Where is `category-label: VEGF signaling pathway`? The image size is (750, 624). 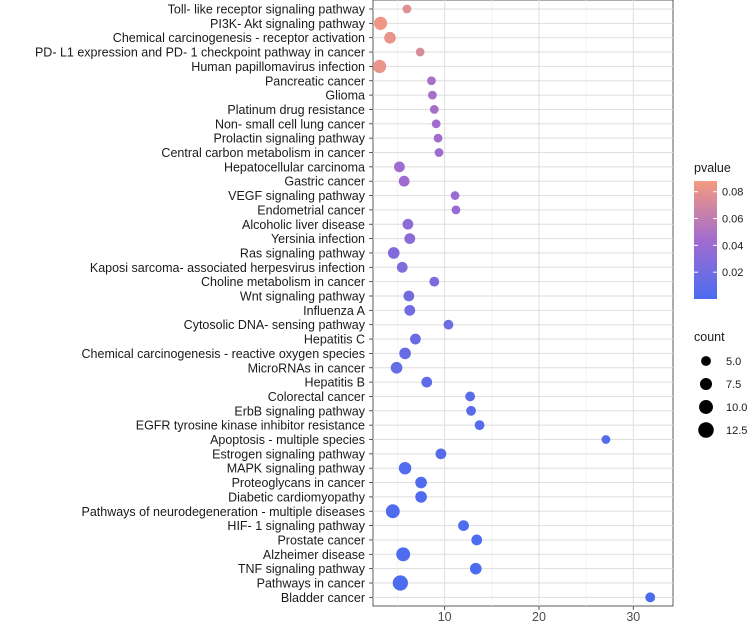 category-label: VEGF signaling pathway is located at coordinates (297, 196).